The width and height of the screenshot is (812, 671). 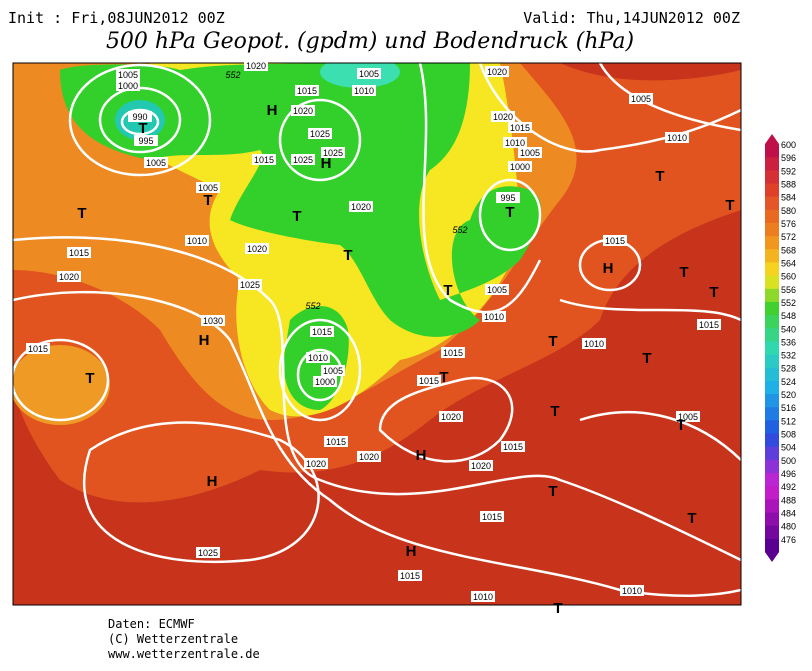 I want to click on scale-label: 492, so click(x=788, y=487).